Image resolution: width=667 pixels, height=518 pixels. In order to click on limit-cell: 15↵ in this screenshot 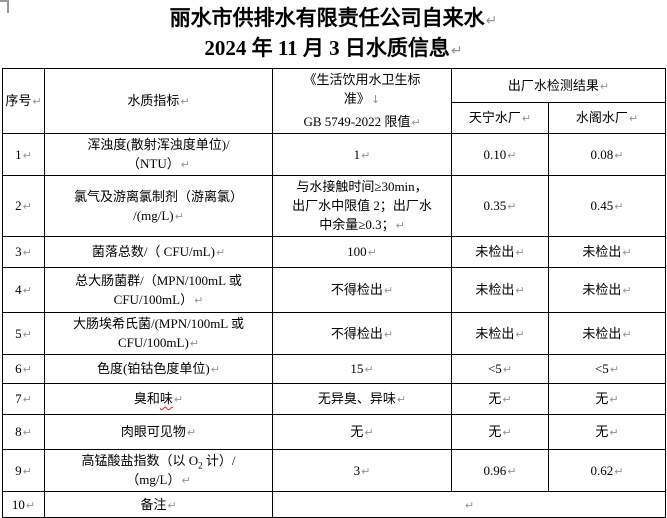, I will do `click(362, 369)`.